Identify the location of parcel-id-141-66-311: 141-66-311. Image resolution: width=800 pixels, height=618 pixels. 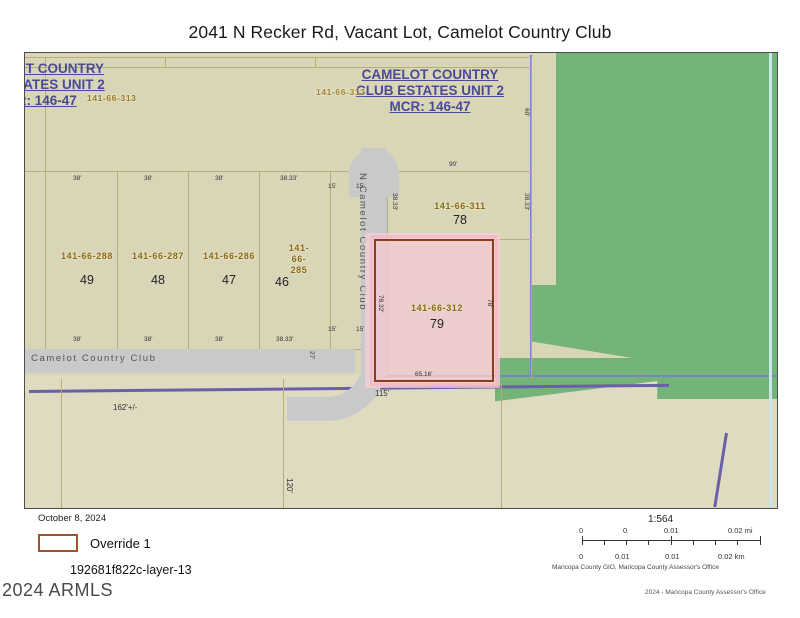
(460, 206).